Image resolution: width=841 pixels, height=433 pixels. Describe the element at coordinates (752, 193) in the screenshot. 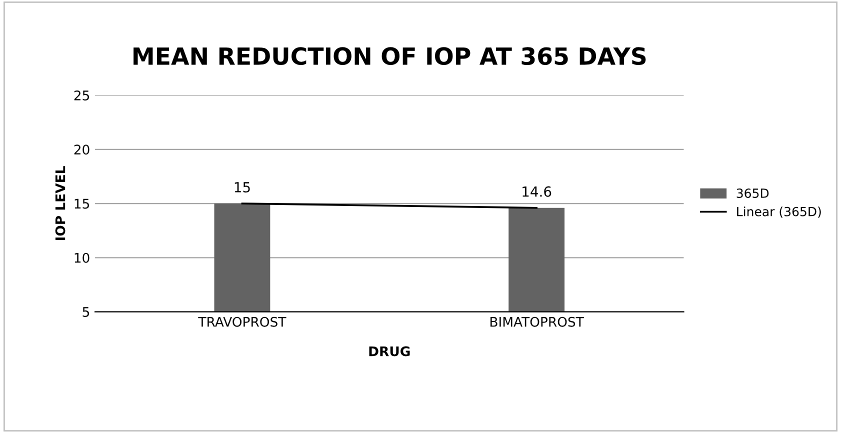

I see `legend-label: 365D` at that location.